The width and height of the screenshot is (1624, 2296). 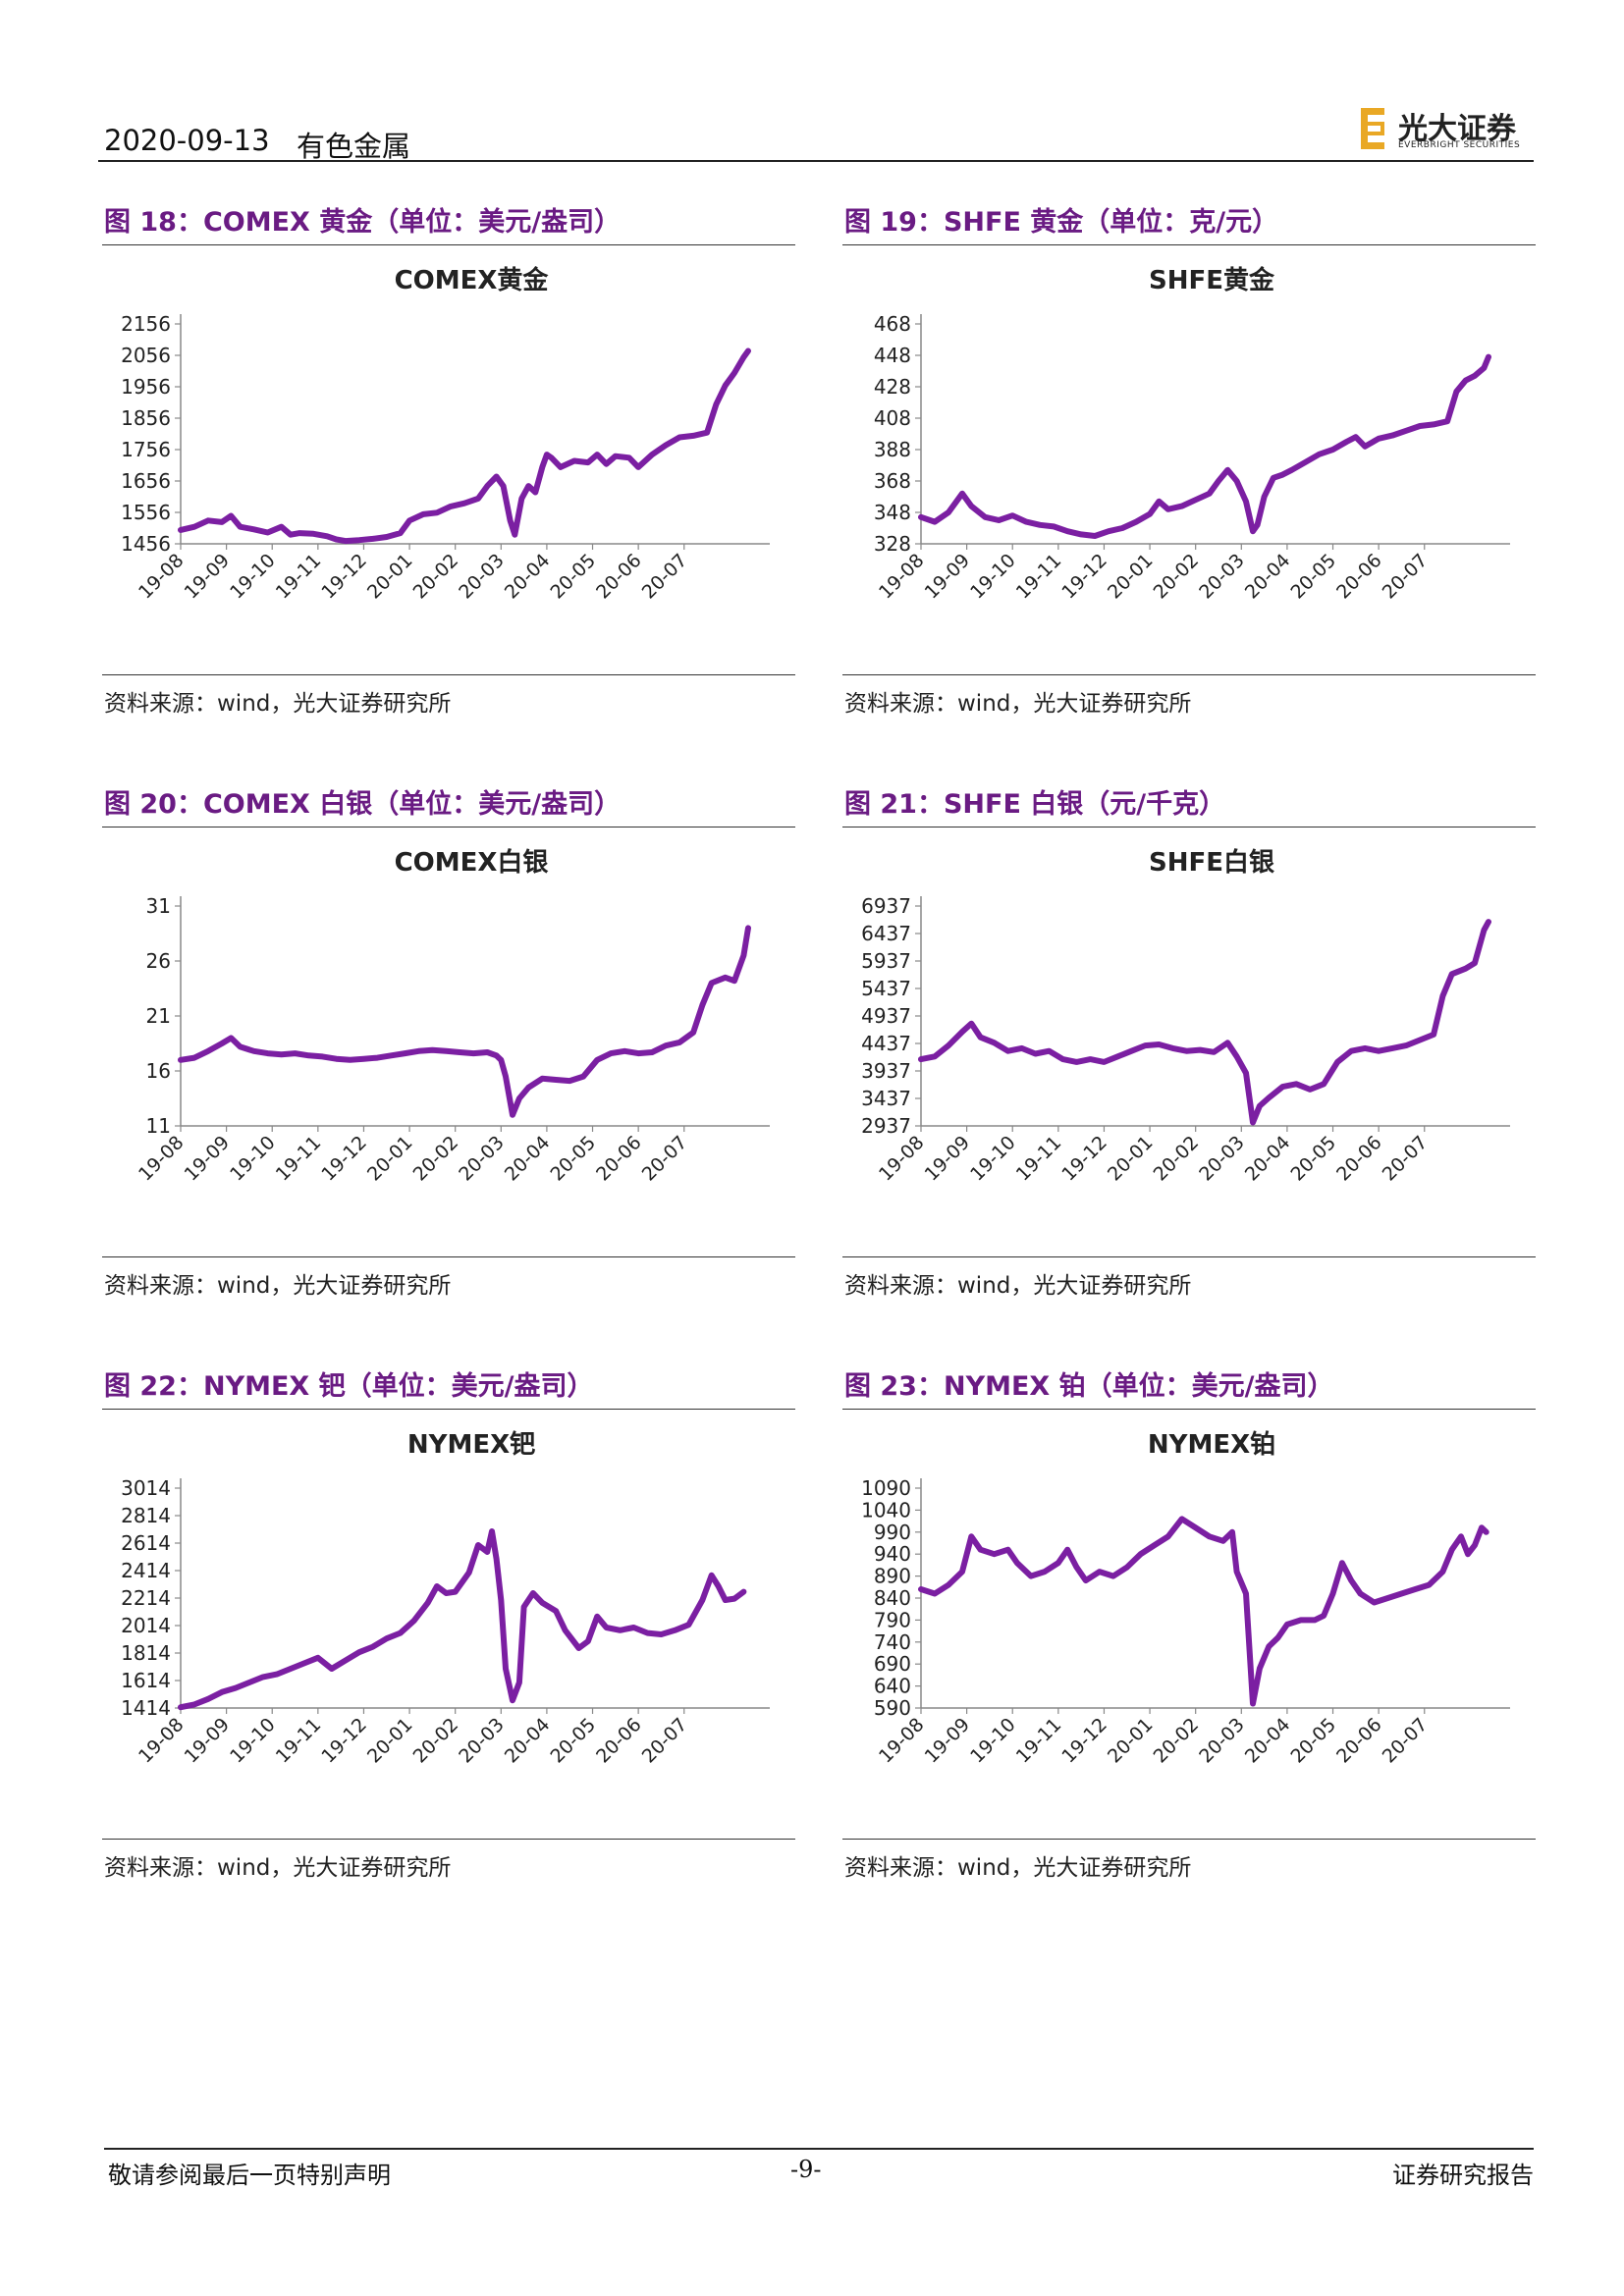 What do you see at coordinates (1212, 280) in the screenshot?
I see `chart-title: SHFE黄金` at bounding box center [1212, 280].